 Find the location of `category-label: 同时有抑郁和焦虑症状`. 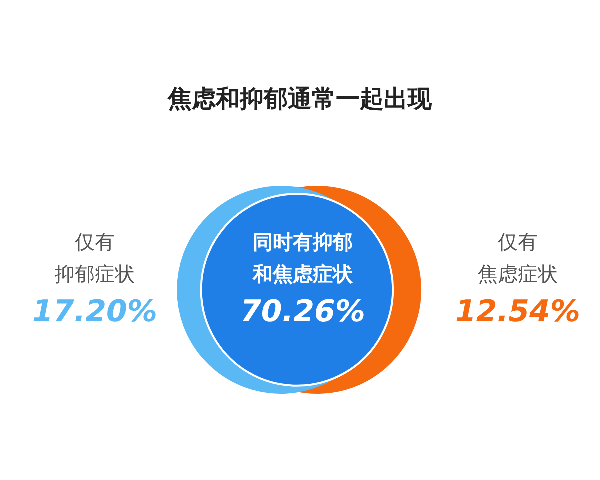

category-label: 同时有抑郁和焦虑症状 is located at coordinates (303, 258).